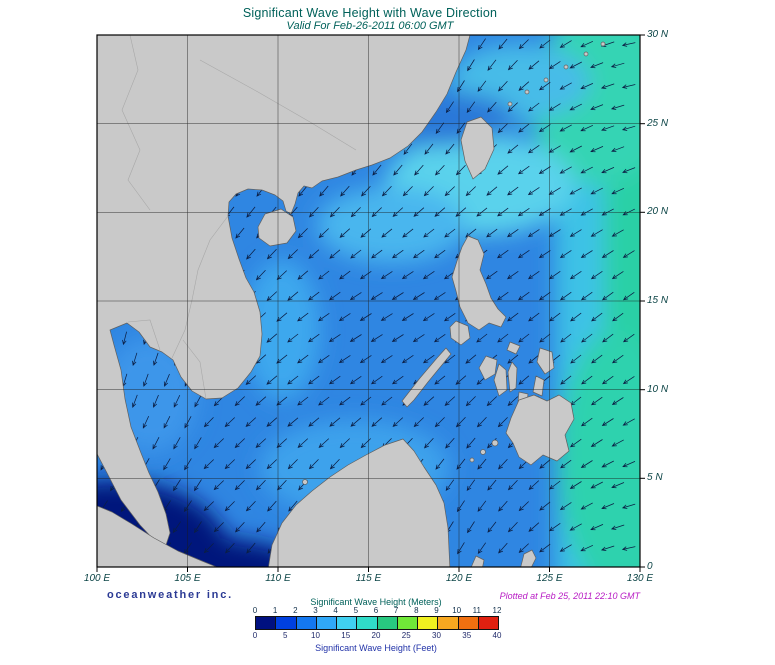 Image resolution: width=775 pixels, height=665 pixels. I want to click on land-palawan, so click(426, 377).